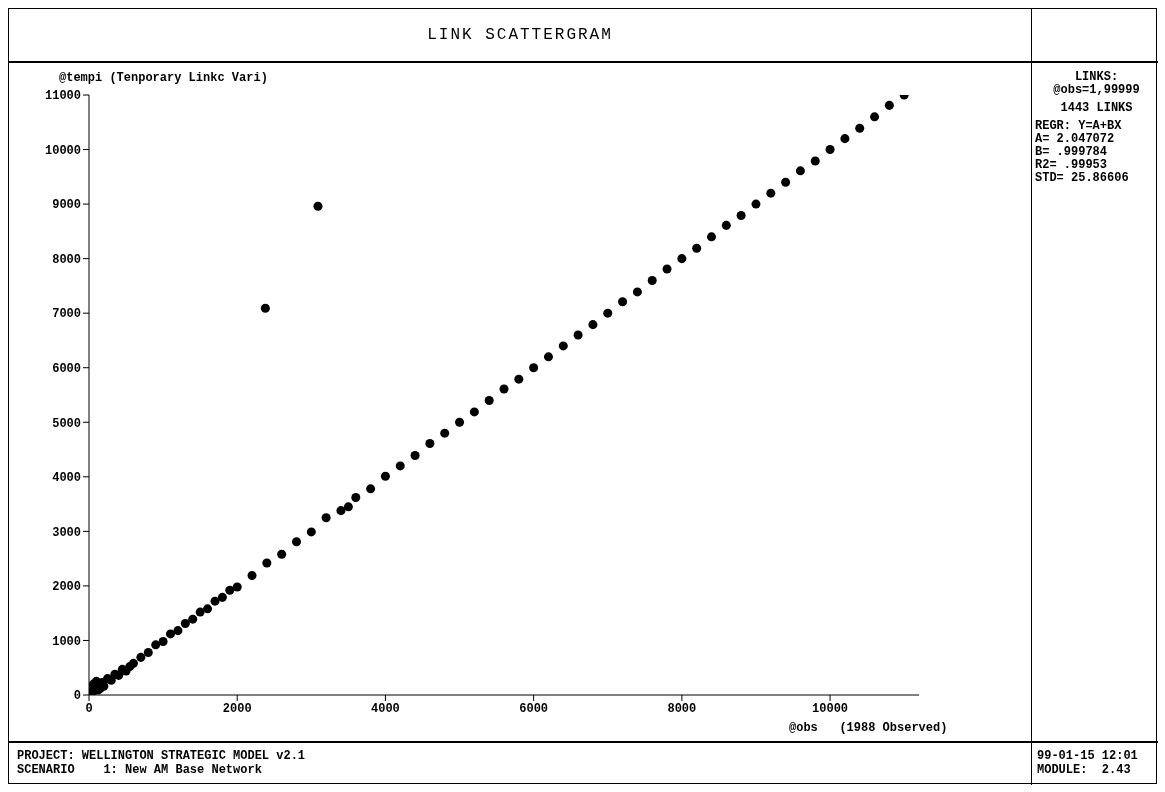 This screenshot has width=1165, height=792. I want to click on text: A= 2.047072, so click(1075, 139).